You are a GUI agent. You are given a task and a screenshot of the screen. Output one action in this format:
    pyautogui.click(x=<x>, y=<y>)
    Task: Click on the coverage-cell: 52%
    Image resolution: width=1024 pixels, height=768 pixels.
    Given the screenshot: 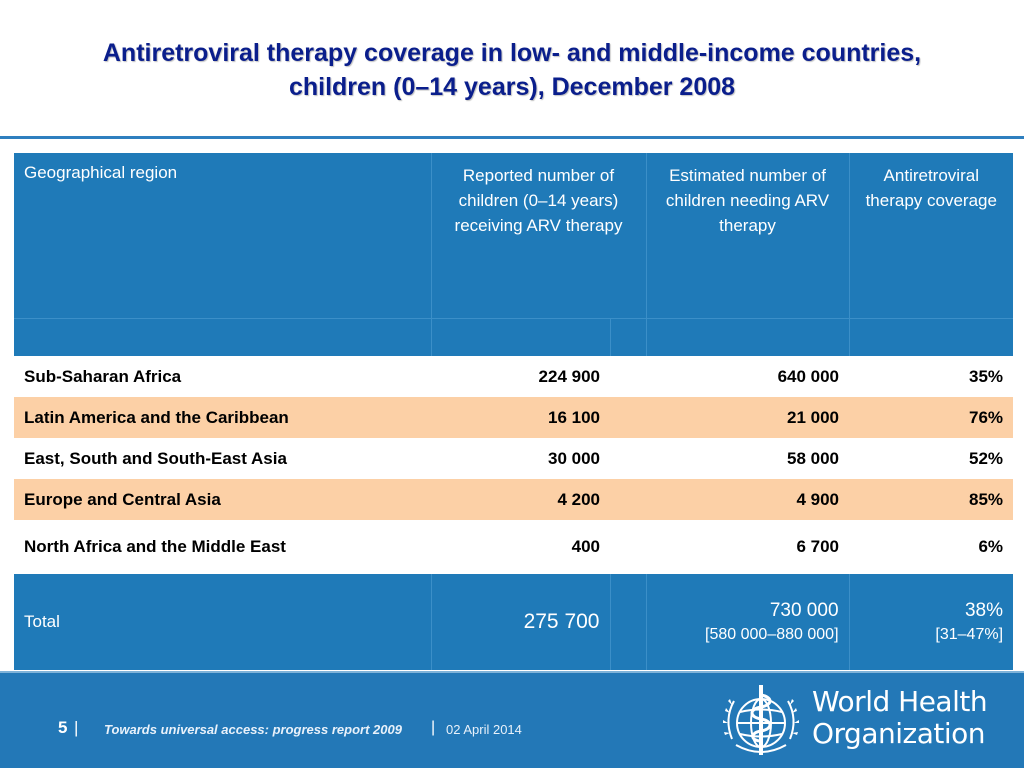 What is the action you would take?
    pyautogui.click(x=931, y=458)
    